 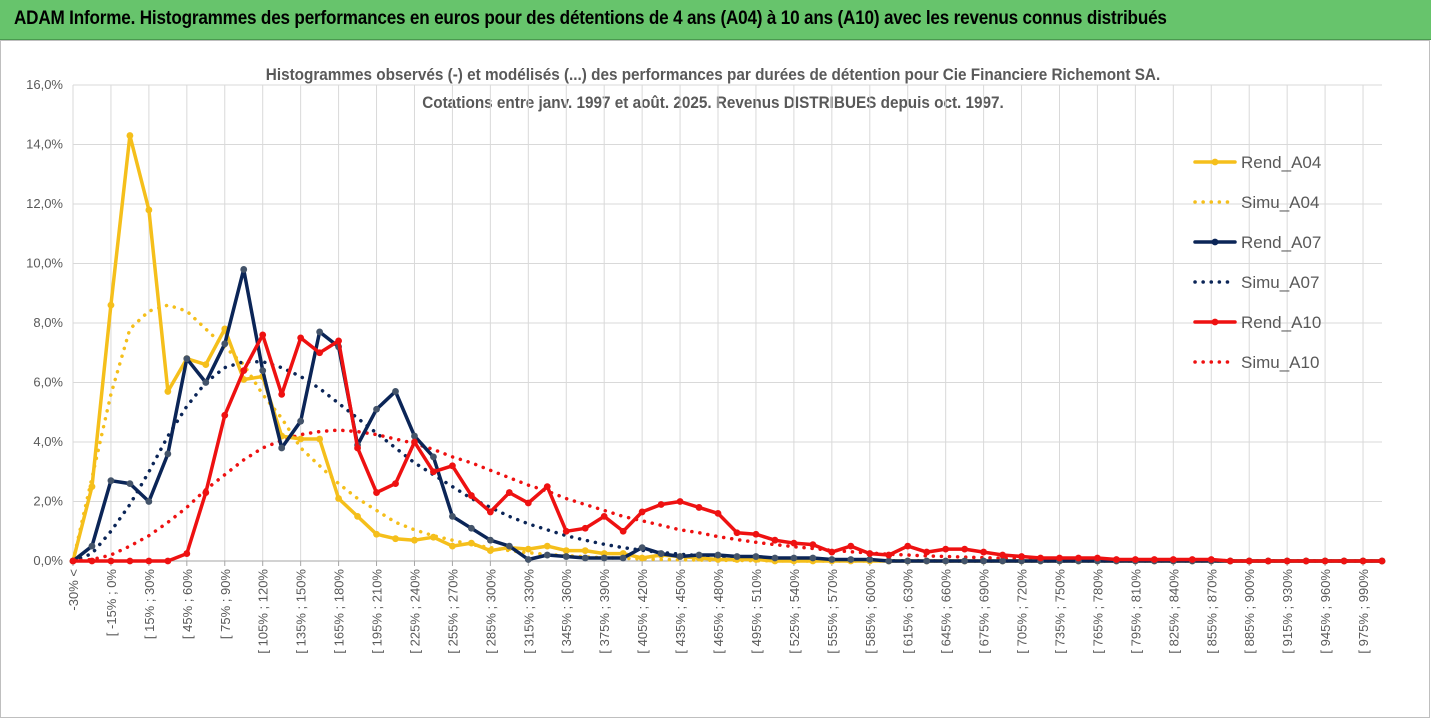 I want to click on legend-label: Simu_A10, so click(x=1280, y=362).